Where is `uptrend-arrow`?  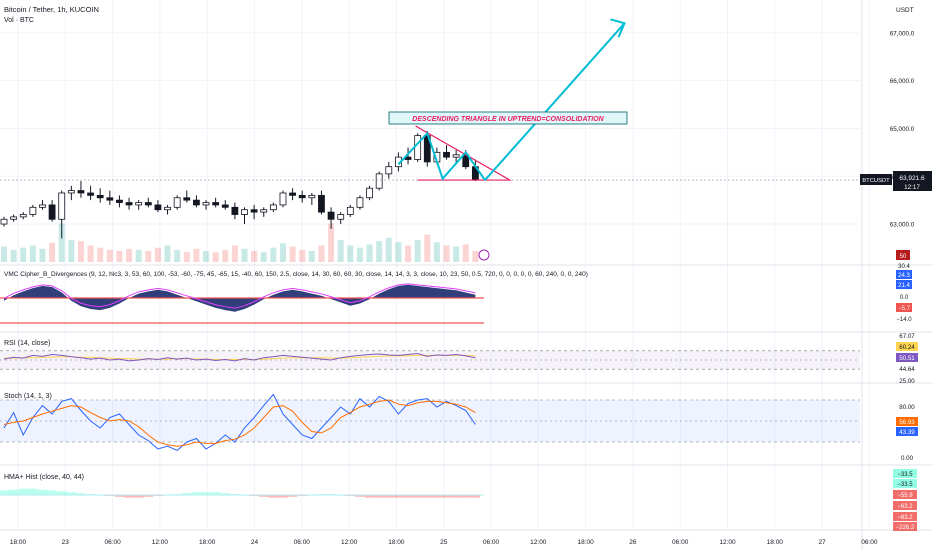
uptrend-arrow is located at coordinates (555, 101).